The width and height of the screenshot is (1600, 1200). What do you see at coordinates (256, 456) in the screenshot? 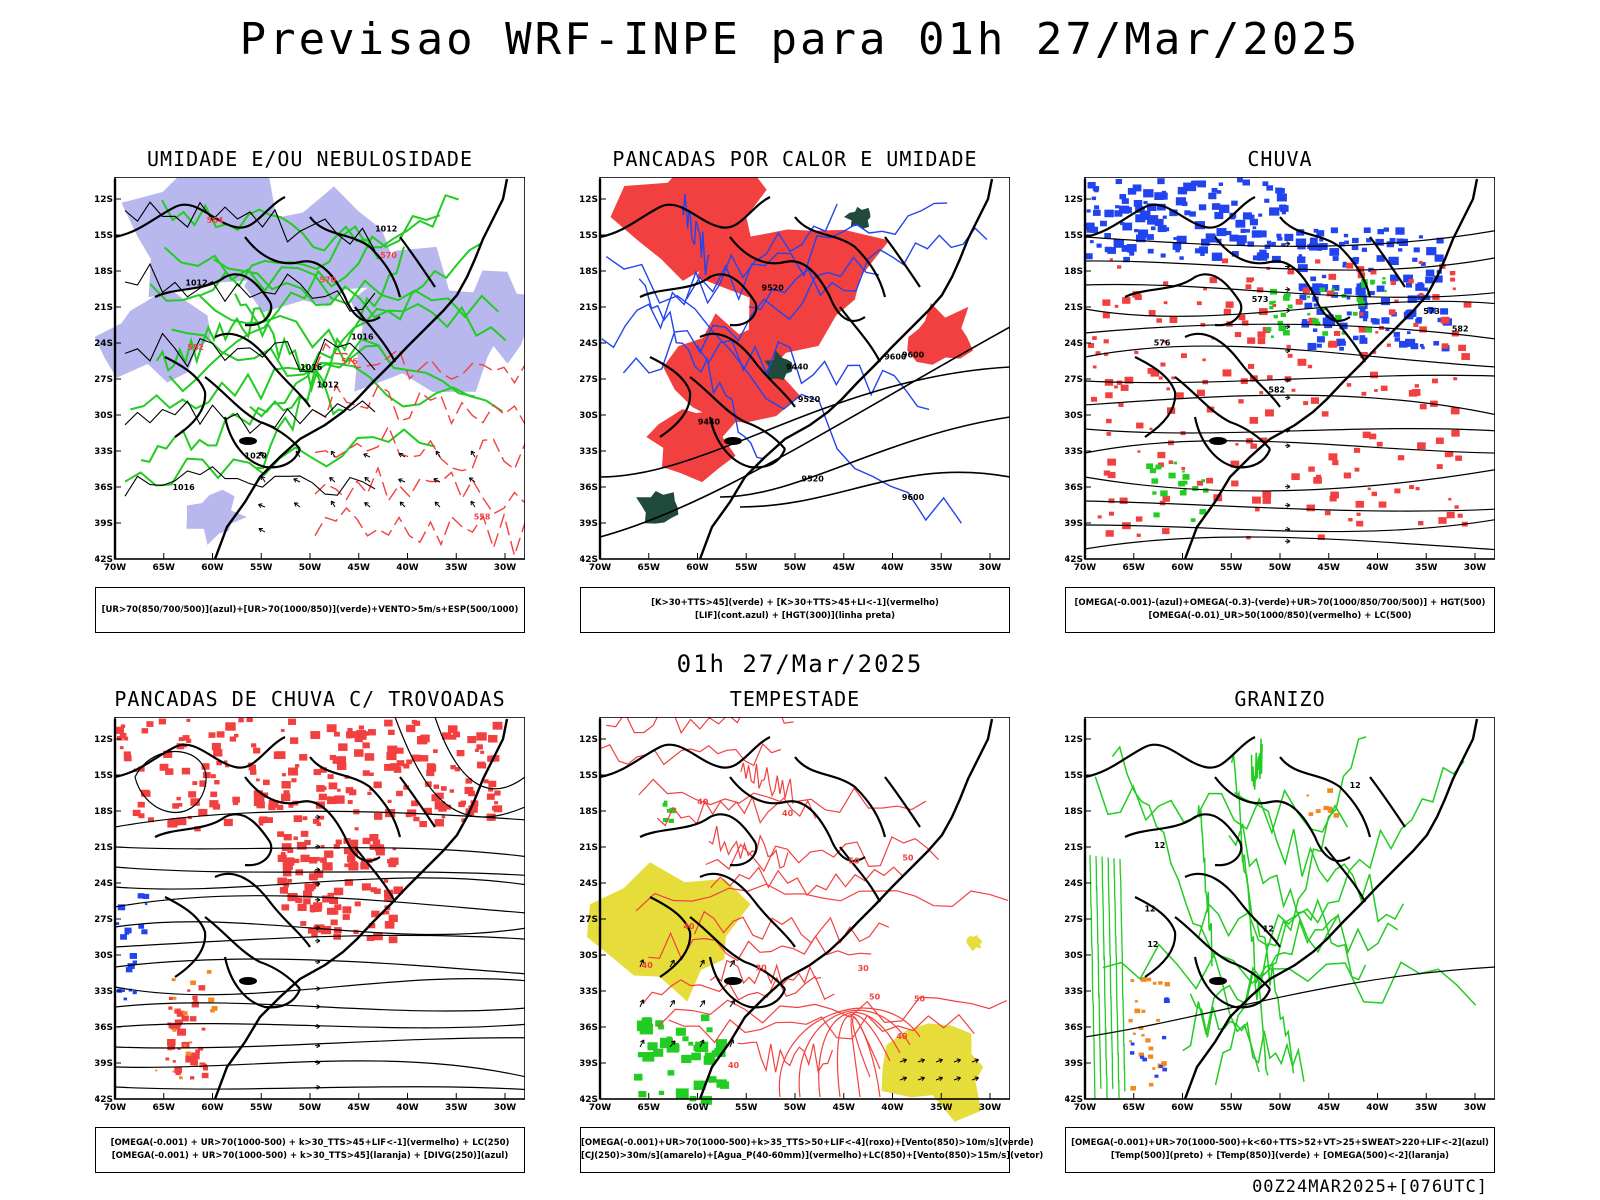
I see `contour-value-label: 1020` at bounding box center [256, 456].